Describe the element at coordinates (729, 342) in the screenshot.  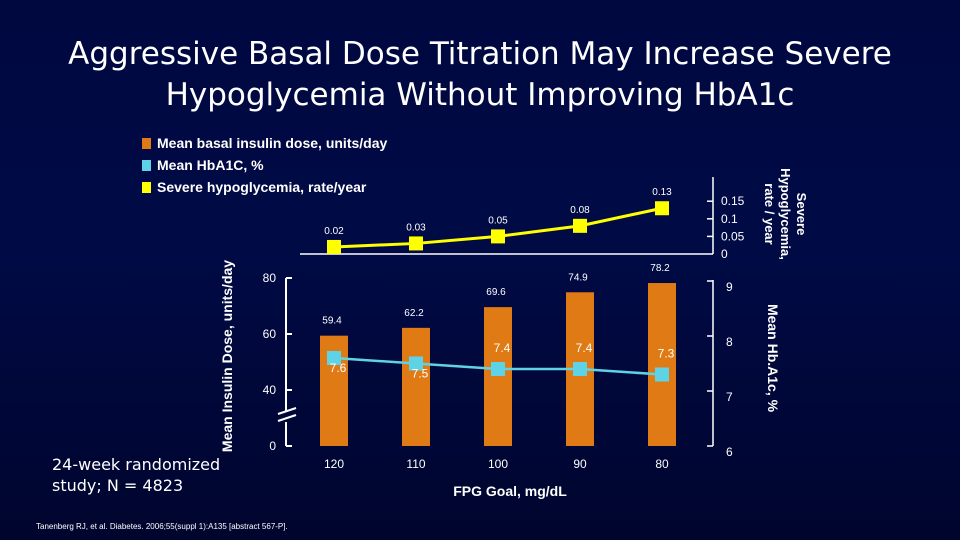
I see `right-lower-axis-tick-label-8: 8` at that location.